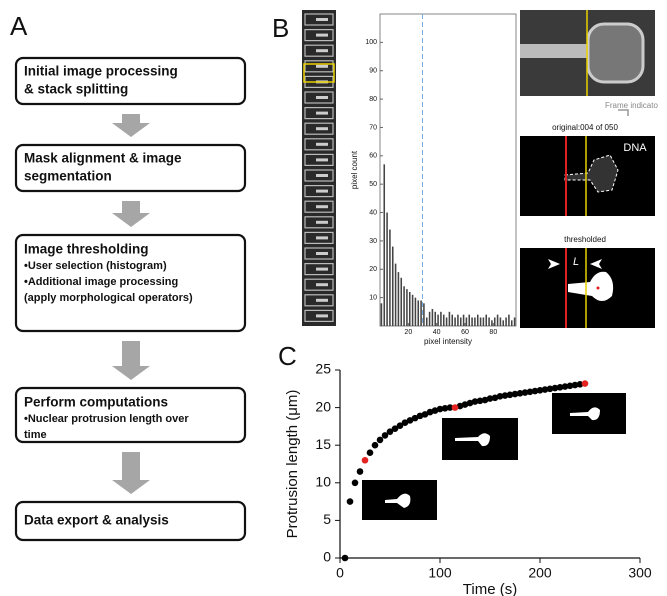  Describe the element at coordinates (373, 127) in the screenshot. I see `y-tick-label: 70` at that location.